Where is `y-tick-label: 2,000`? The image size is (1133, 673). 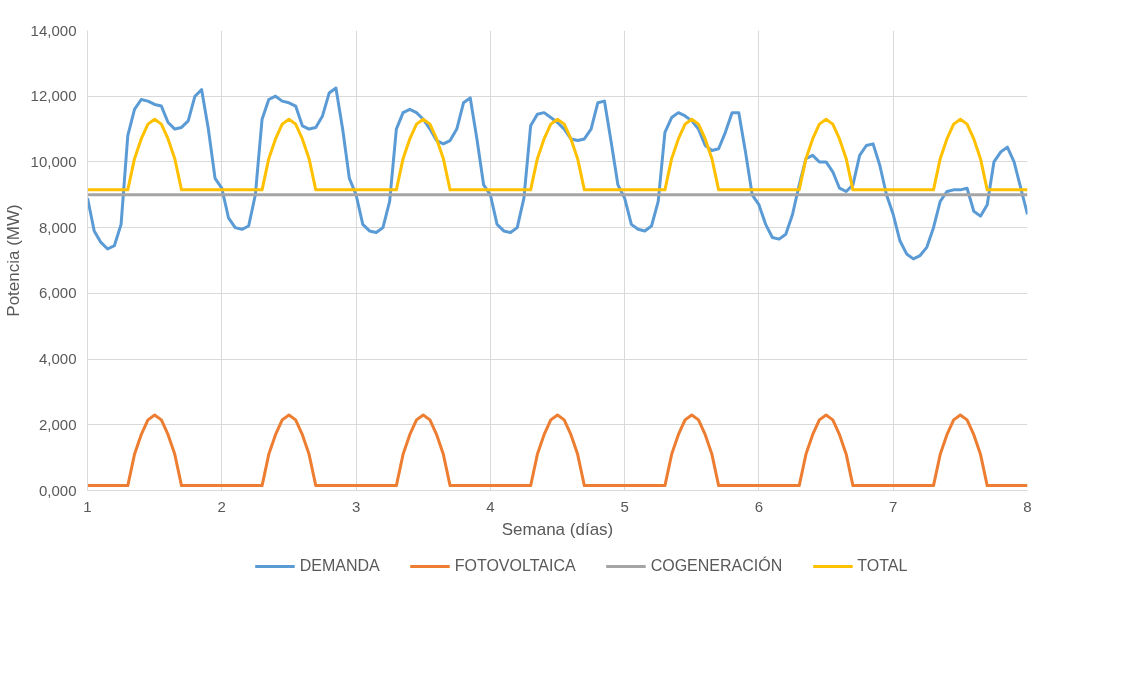 y-tick-label: 2,000 is located at coordinates (57, 424).